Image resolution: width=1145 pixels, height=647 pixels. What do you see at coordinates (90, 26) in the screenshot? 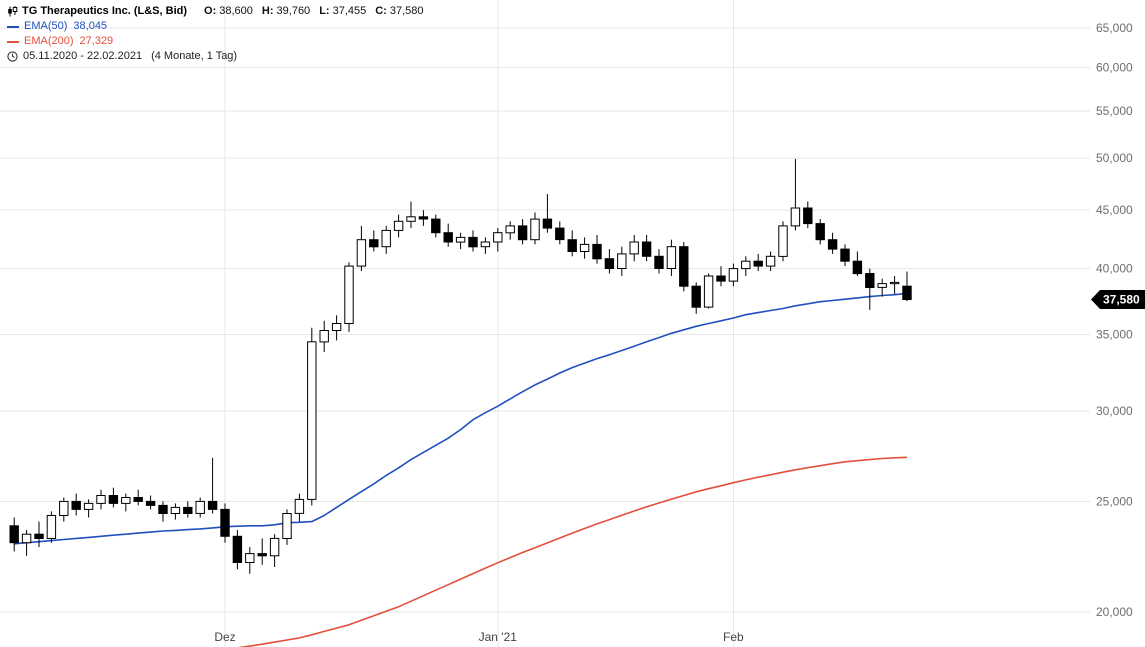
I see `ema50-value: 38,045` at bounding box center [90, 26].